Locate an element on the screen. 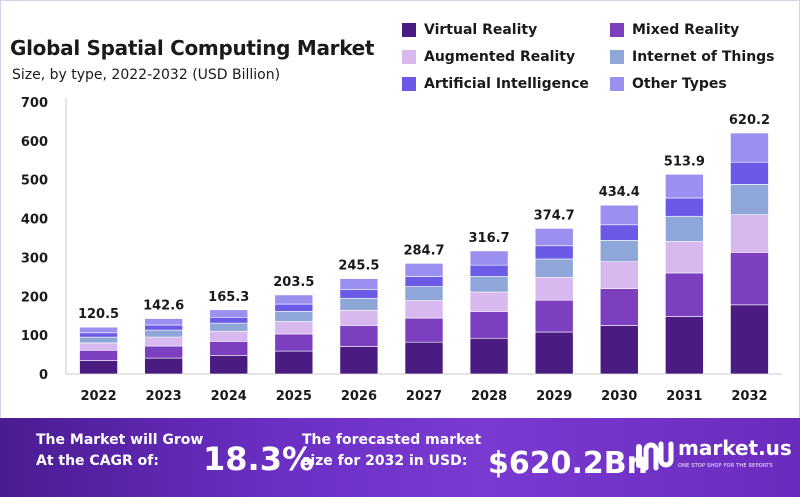 The image size is (800, 497). x-tick-label: 2029 is located at coordinates (554, 396).